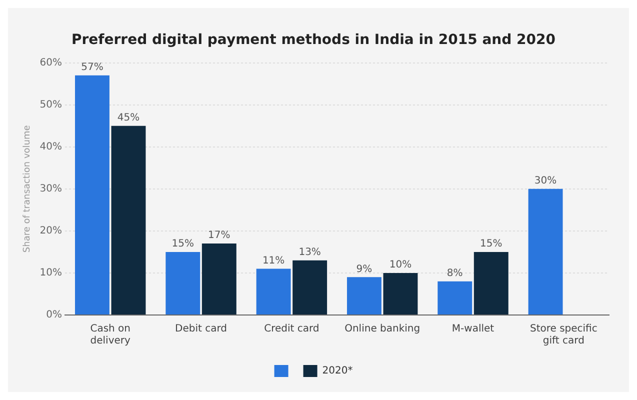  Describe the element at coordinates (51, 231) in the screenshot. I see `y-tick-label: 20%` at that location.